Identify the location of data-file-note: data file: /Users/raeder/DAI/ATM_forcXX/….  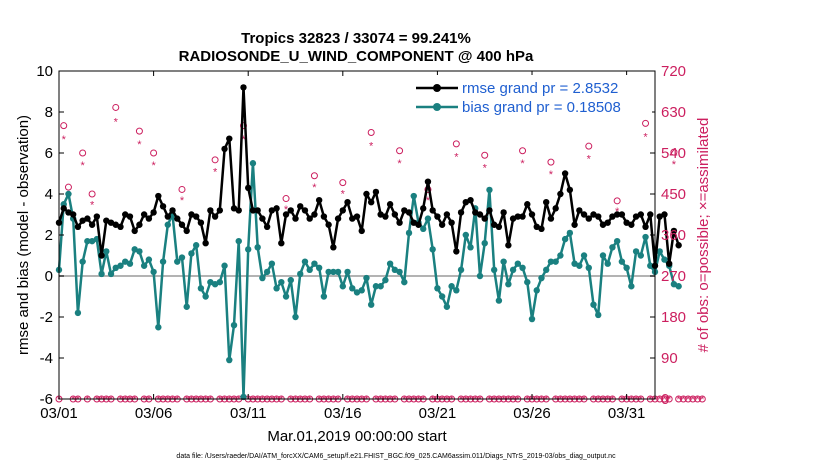
(396, 456).